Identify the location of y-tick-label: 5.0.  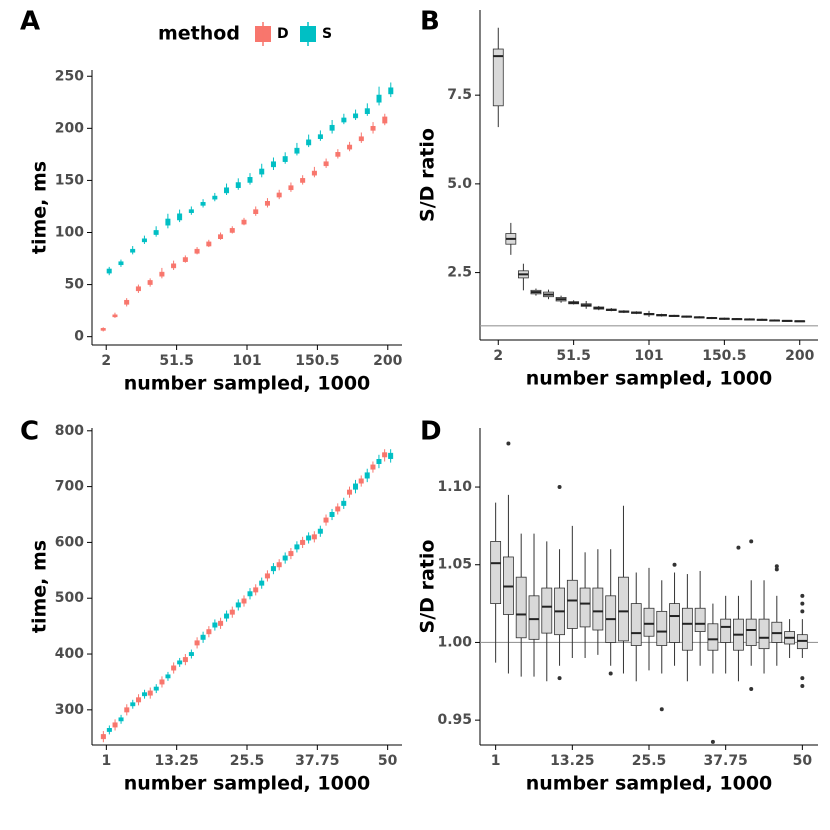
(459, 184).